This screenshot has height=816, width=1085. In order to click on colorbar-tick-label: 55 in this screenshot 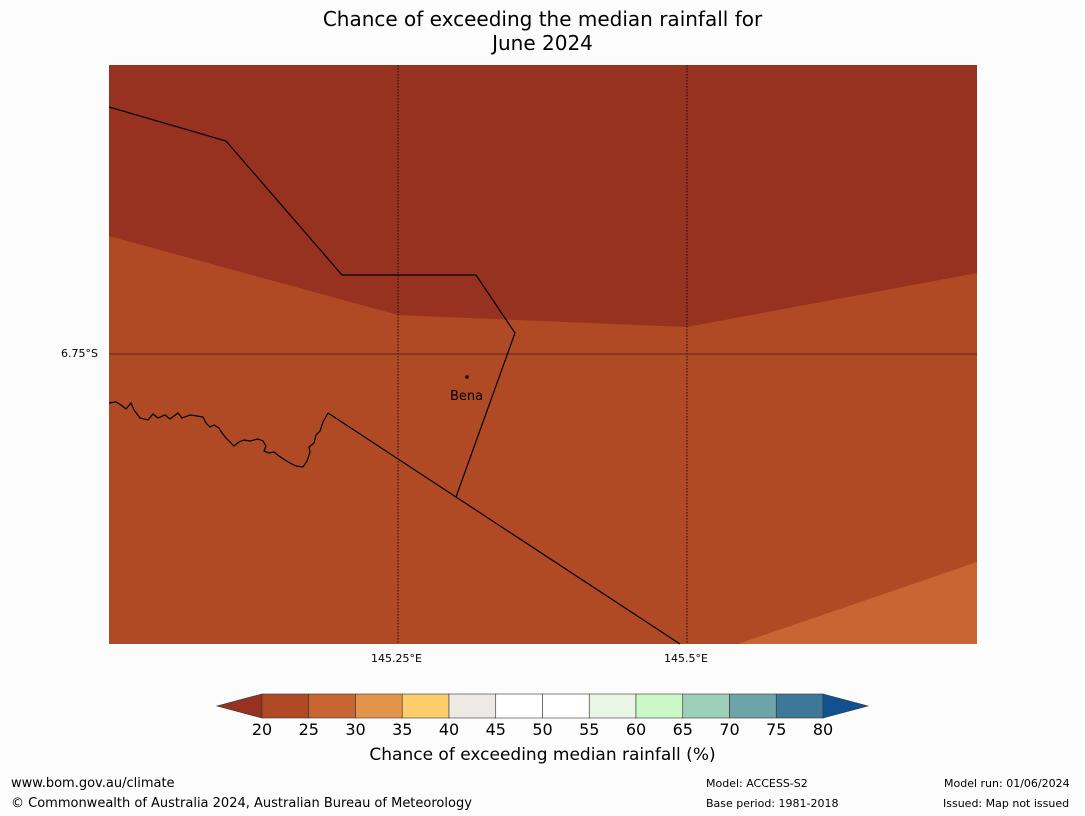, I will do `click(589, 729)`.